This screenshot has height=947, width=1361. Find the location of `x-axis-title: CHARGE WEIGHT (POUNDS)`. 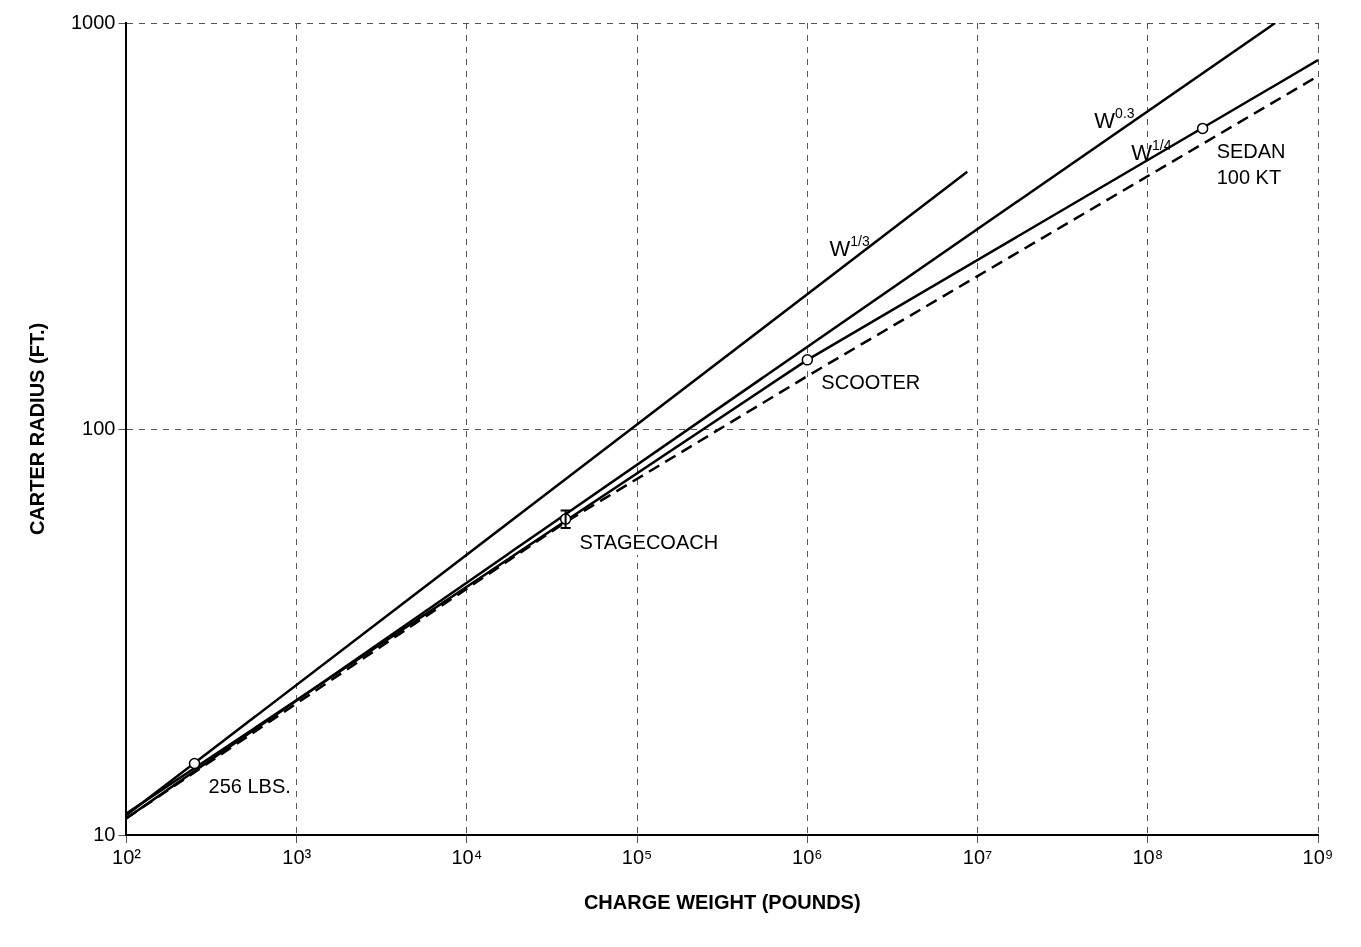

x-axis-title: CHARGE WEIGHT (POUNDS) is located at coordinates (722, 901).